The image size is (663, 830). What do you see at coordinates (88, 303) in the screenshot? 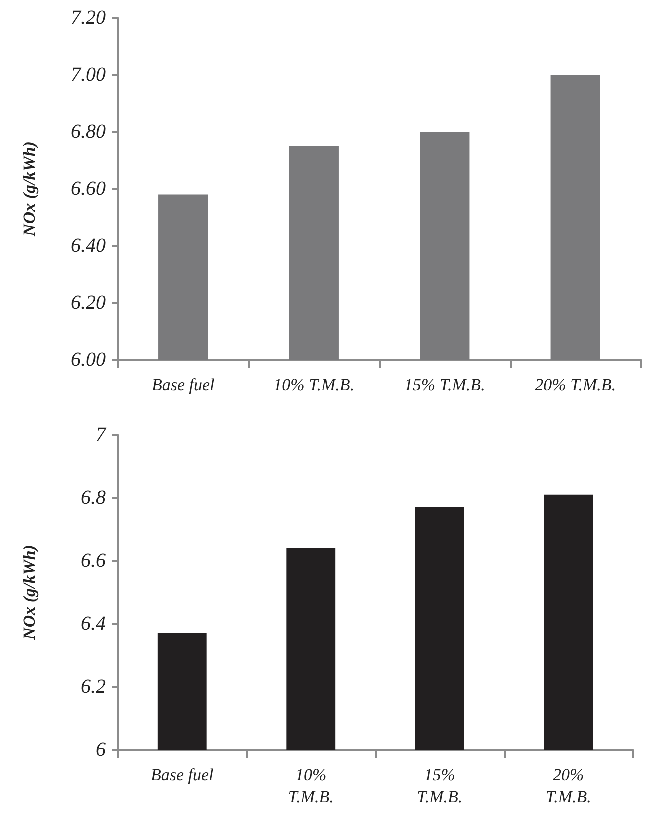
I see `y-tick-label: 6.20` at bounding box center [88, 303].